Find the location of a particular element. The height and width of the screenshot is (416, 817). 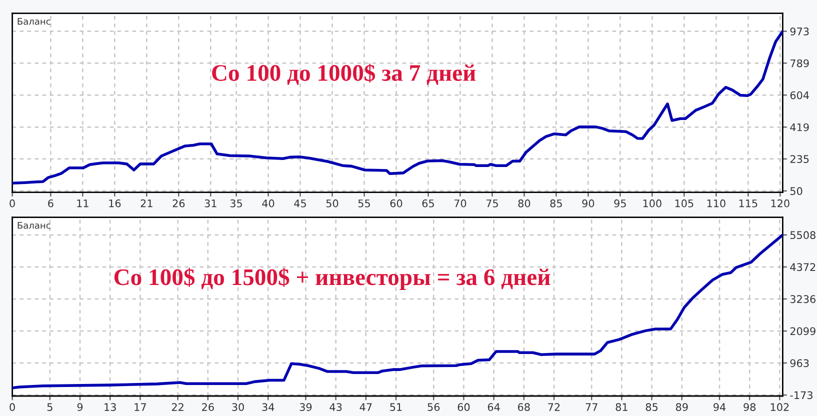

y-tick-label: 963 is located at coordinates (799, 363).